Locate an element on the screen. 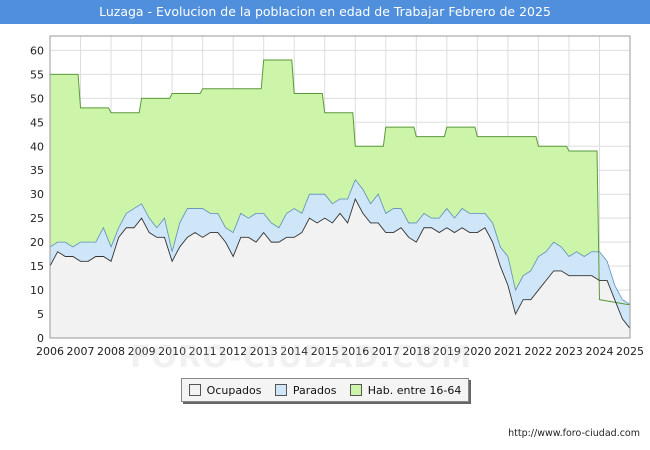 This screenshot has width=650, height=450. legend-item-parados: Parados is located at coordinates (305, 390).